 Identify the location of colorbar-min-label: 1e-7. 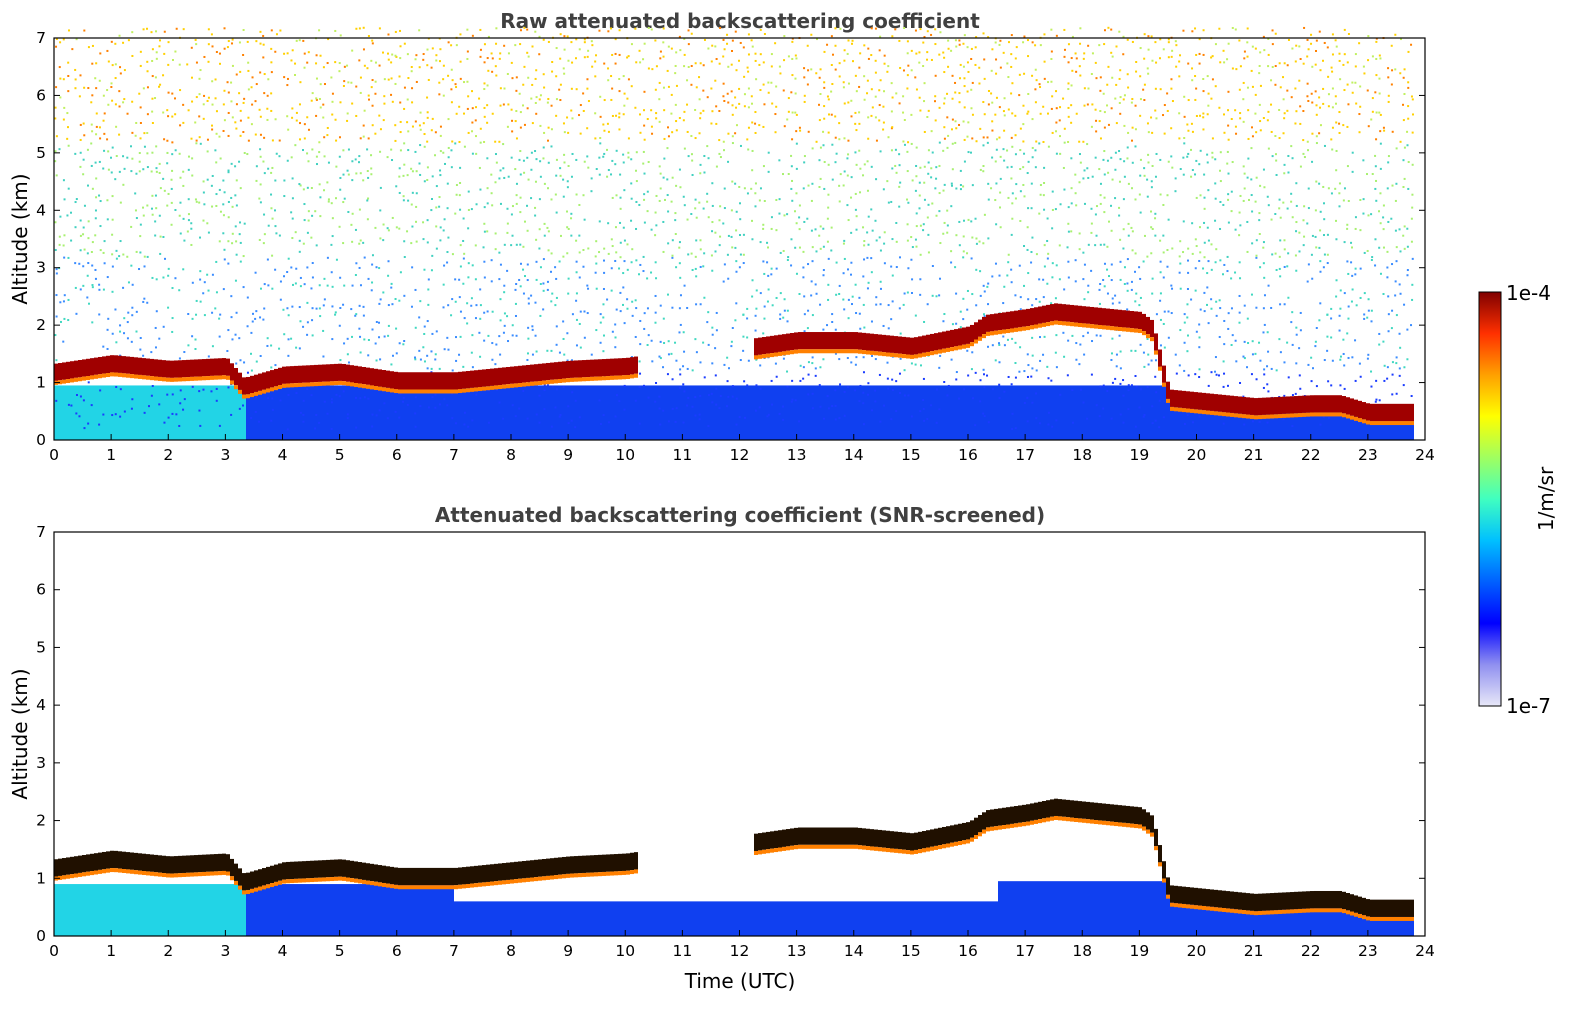
(1528, 706).